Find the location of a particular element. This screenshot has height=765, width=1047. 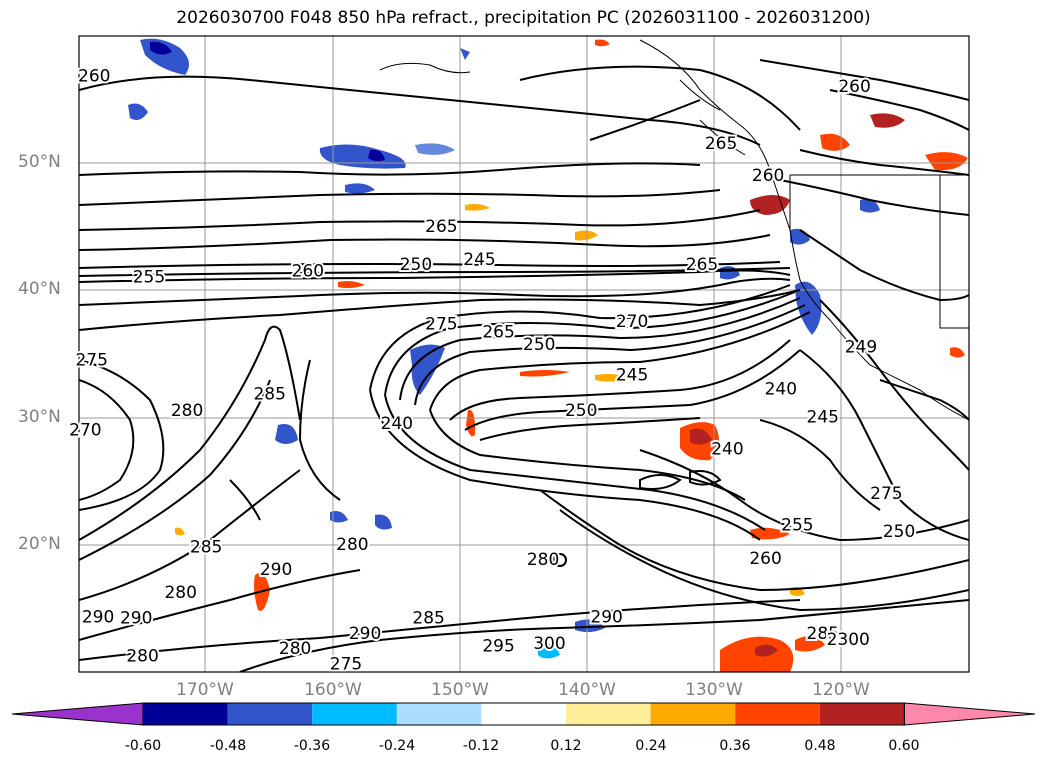

colorbar-tick: 0.12 is located at coordinates (566, 746).